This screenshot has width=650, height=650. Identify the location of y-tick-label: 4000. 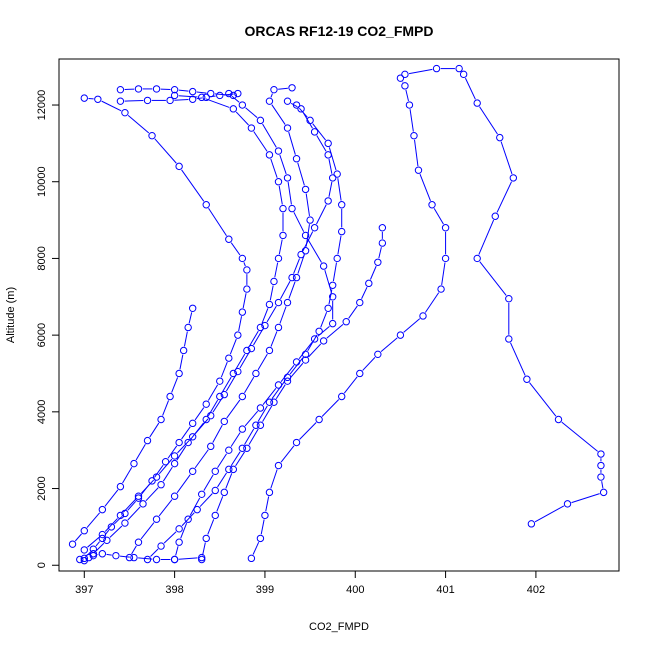
(42, 412).